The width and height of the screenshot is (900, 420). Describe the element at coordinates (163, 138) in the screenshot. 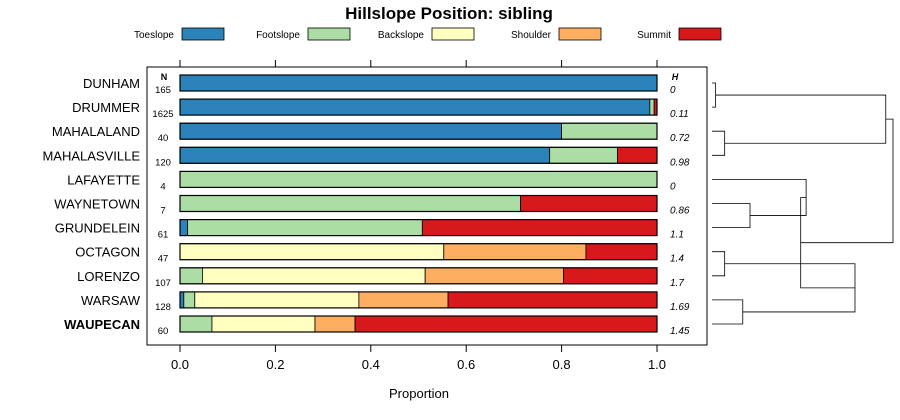

I see `n-value: 40` at that location.